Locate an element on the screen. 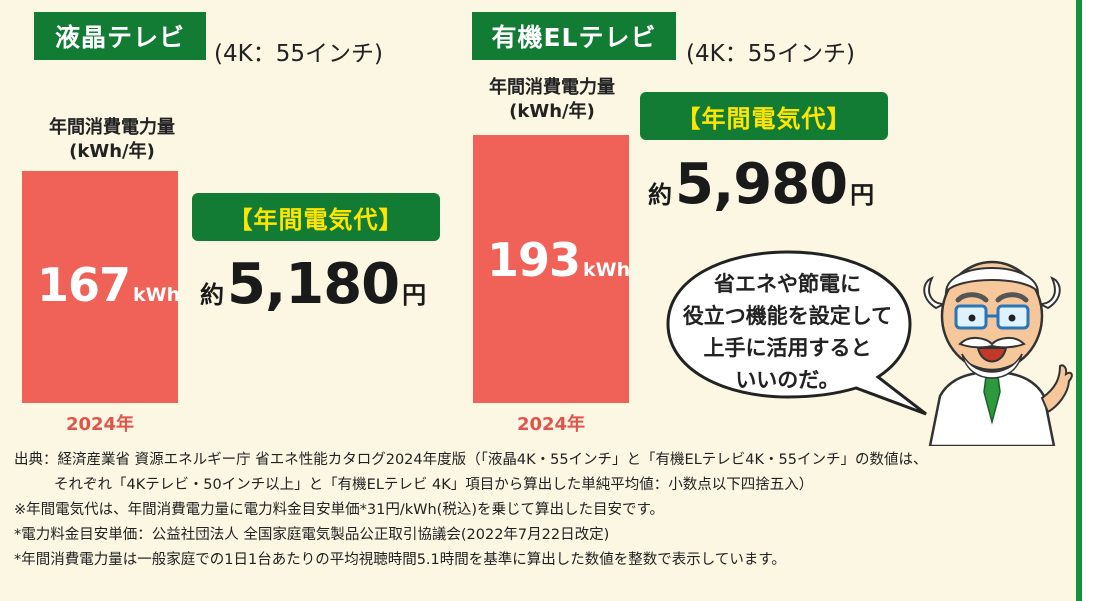  chart-title-oled: 有機ELテレビ is located at coordinates (574, 36).